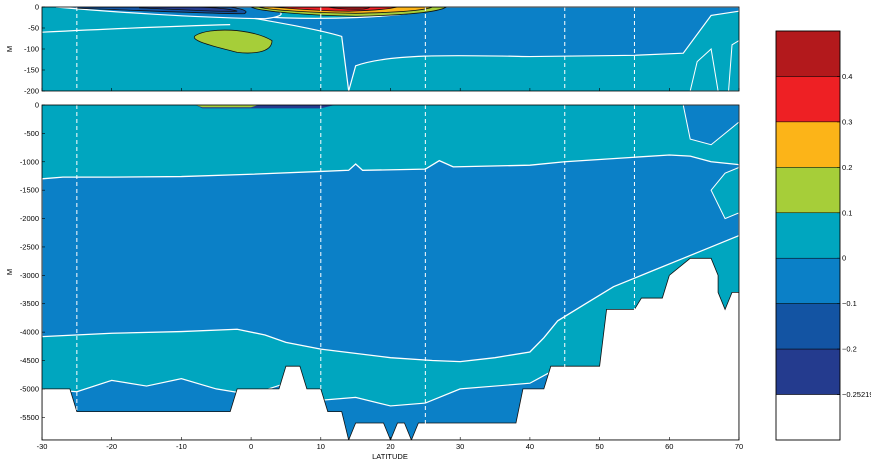 The width and height of the screenshot is (871, 461). I want to click on bottom-surface-green, so click(227, 106).